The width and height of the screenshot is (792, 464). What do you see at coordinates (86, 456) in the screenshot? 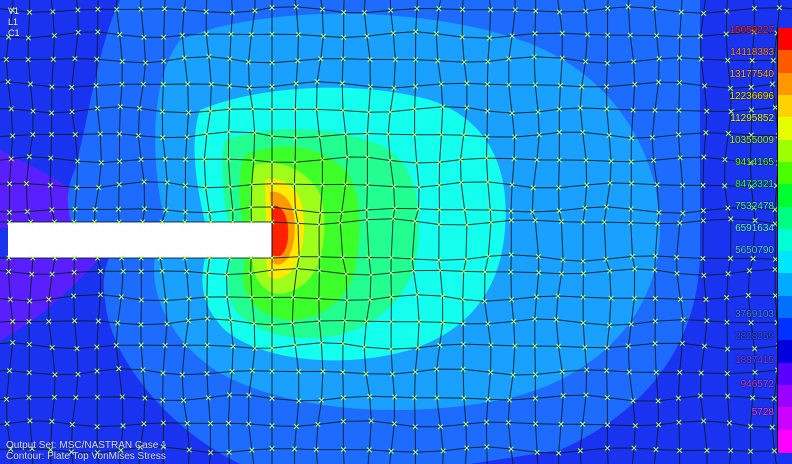
I see `contour-label: Contour: Plate Top VonMises Stress` at bounding box center [86, 456].